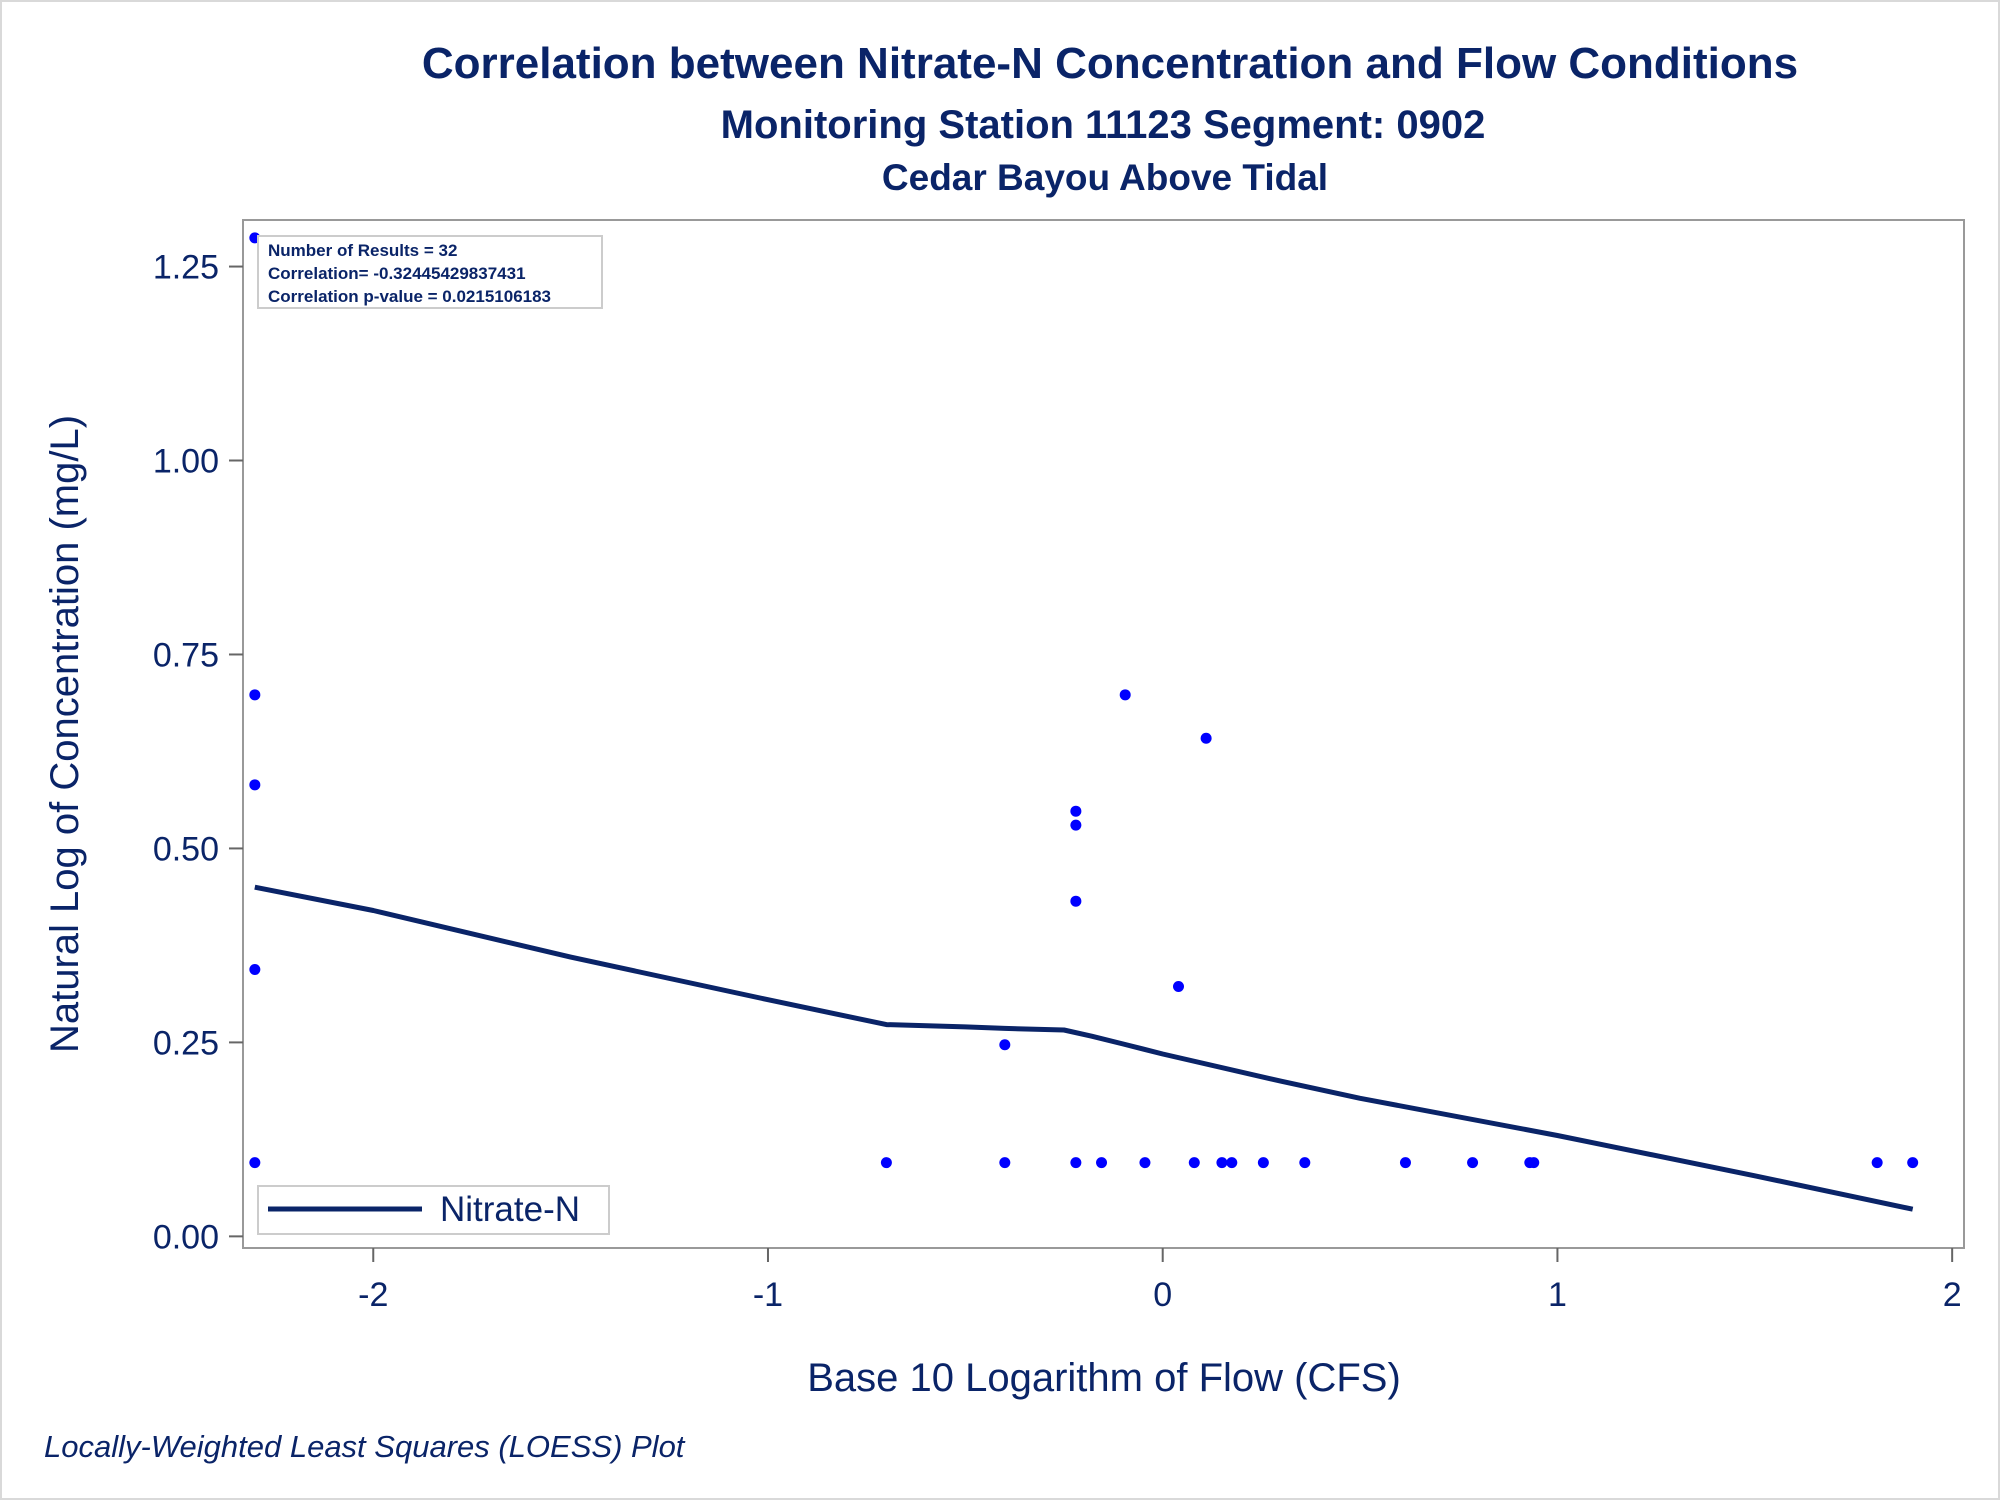  Describe the element at coordinates (373, 1295) in the screenshot. I see `x-tick-label: -2` at that location.